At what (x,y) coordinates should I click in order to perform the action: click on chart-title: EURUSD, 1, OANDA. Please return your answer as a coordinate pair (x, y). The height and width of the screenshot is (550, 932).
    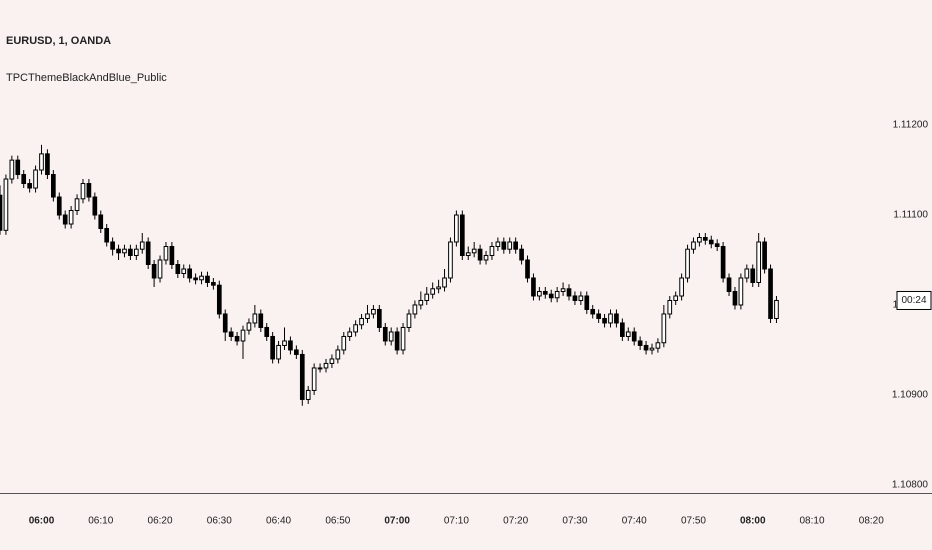
    Looking at the image, I should click on (58, 41).